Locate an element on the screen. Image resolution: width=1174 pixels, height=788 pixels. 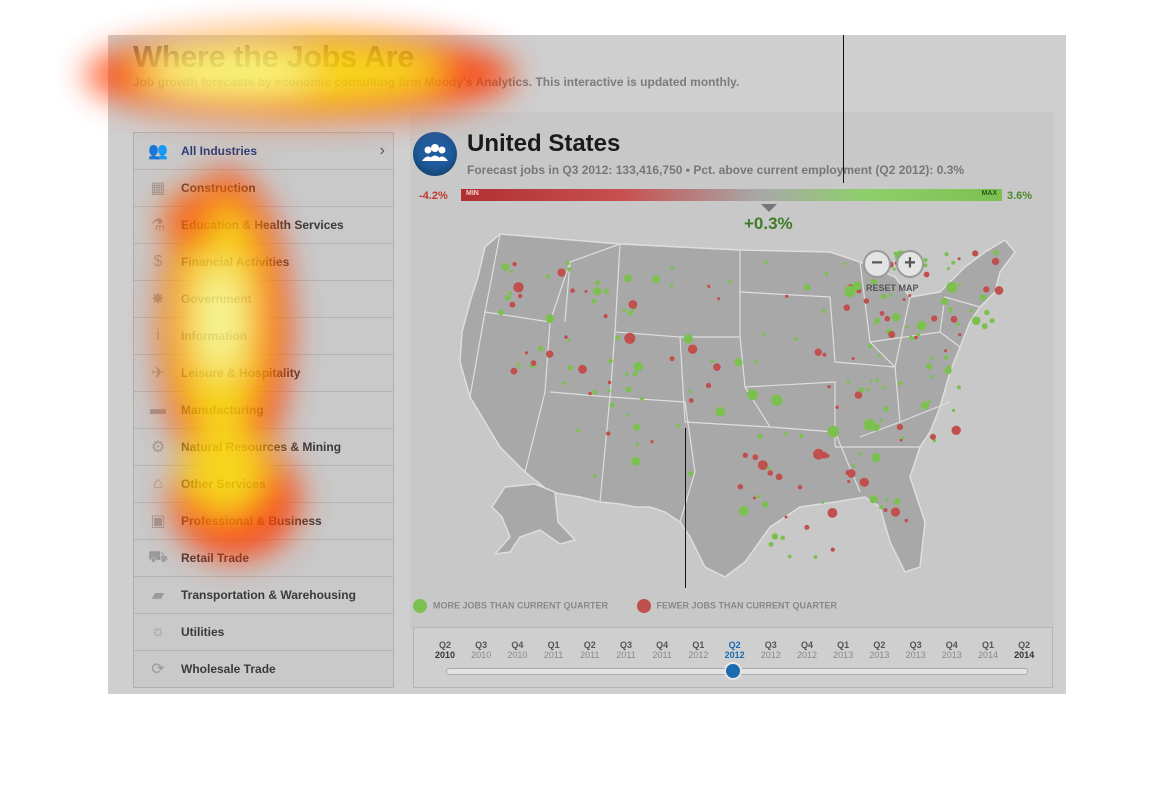
timeline-tick: Q4 2010 is located at coordinates (517, 650).